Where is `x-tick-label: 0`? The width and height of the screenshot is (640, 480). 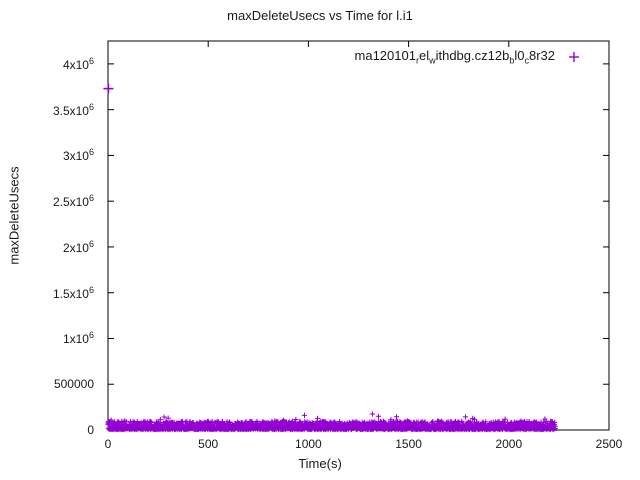 x-tick-label: 0 is located at coordinates (108, 444).